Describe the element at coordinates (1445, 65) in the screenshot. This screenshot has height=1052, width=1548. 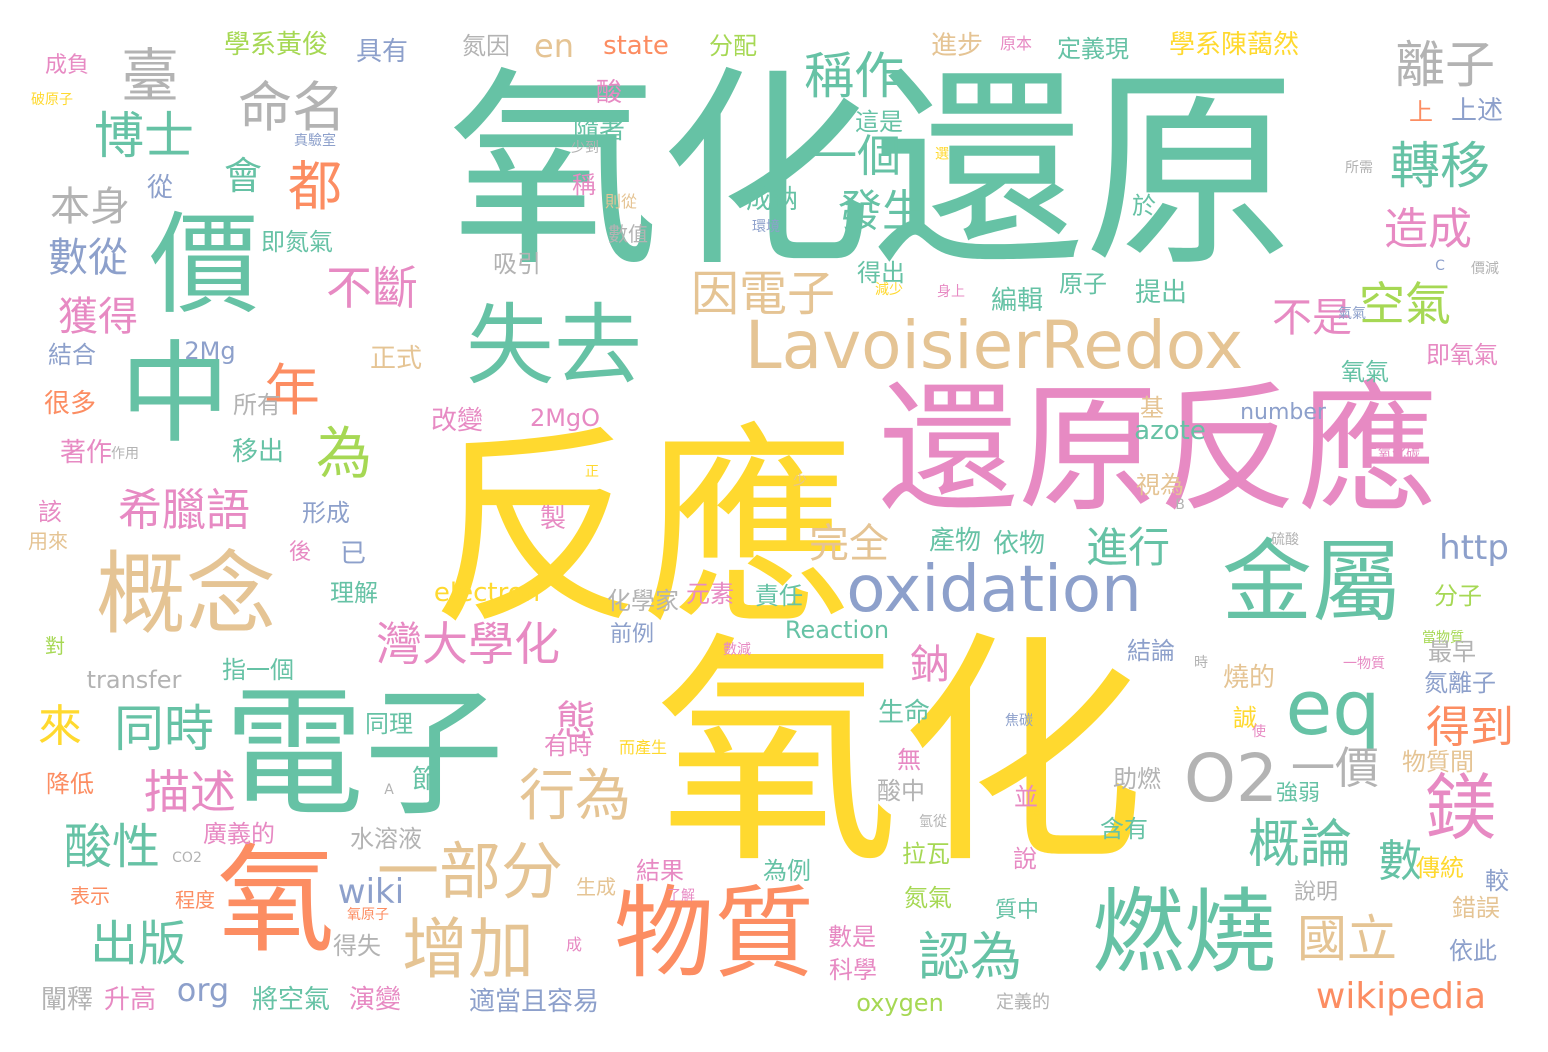
I see `cloud-word-26: 離子` at that location.